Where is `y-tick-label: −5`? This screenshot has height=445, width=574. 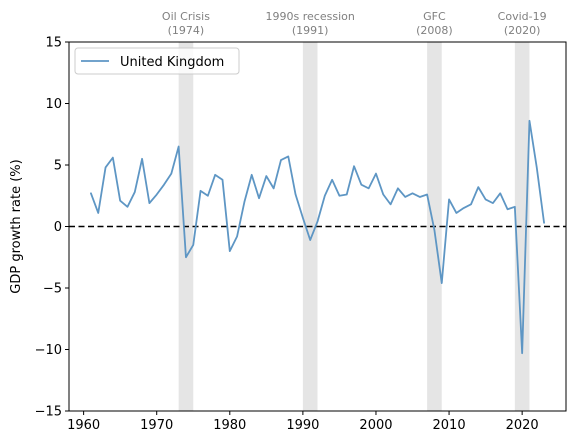 y-tick-label: −5 is located at coordinates (52, 289).